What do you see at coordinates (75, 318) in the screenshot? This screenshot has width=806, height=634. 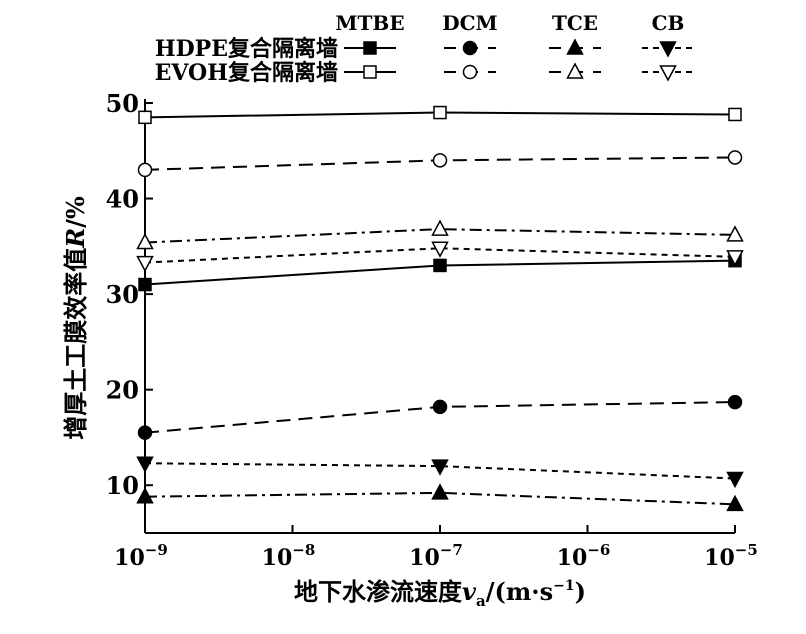 I see `y-axis-label: 增厚土工膜效率值R/%` at bounding box center [75, 318].